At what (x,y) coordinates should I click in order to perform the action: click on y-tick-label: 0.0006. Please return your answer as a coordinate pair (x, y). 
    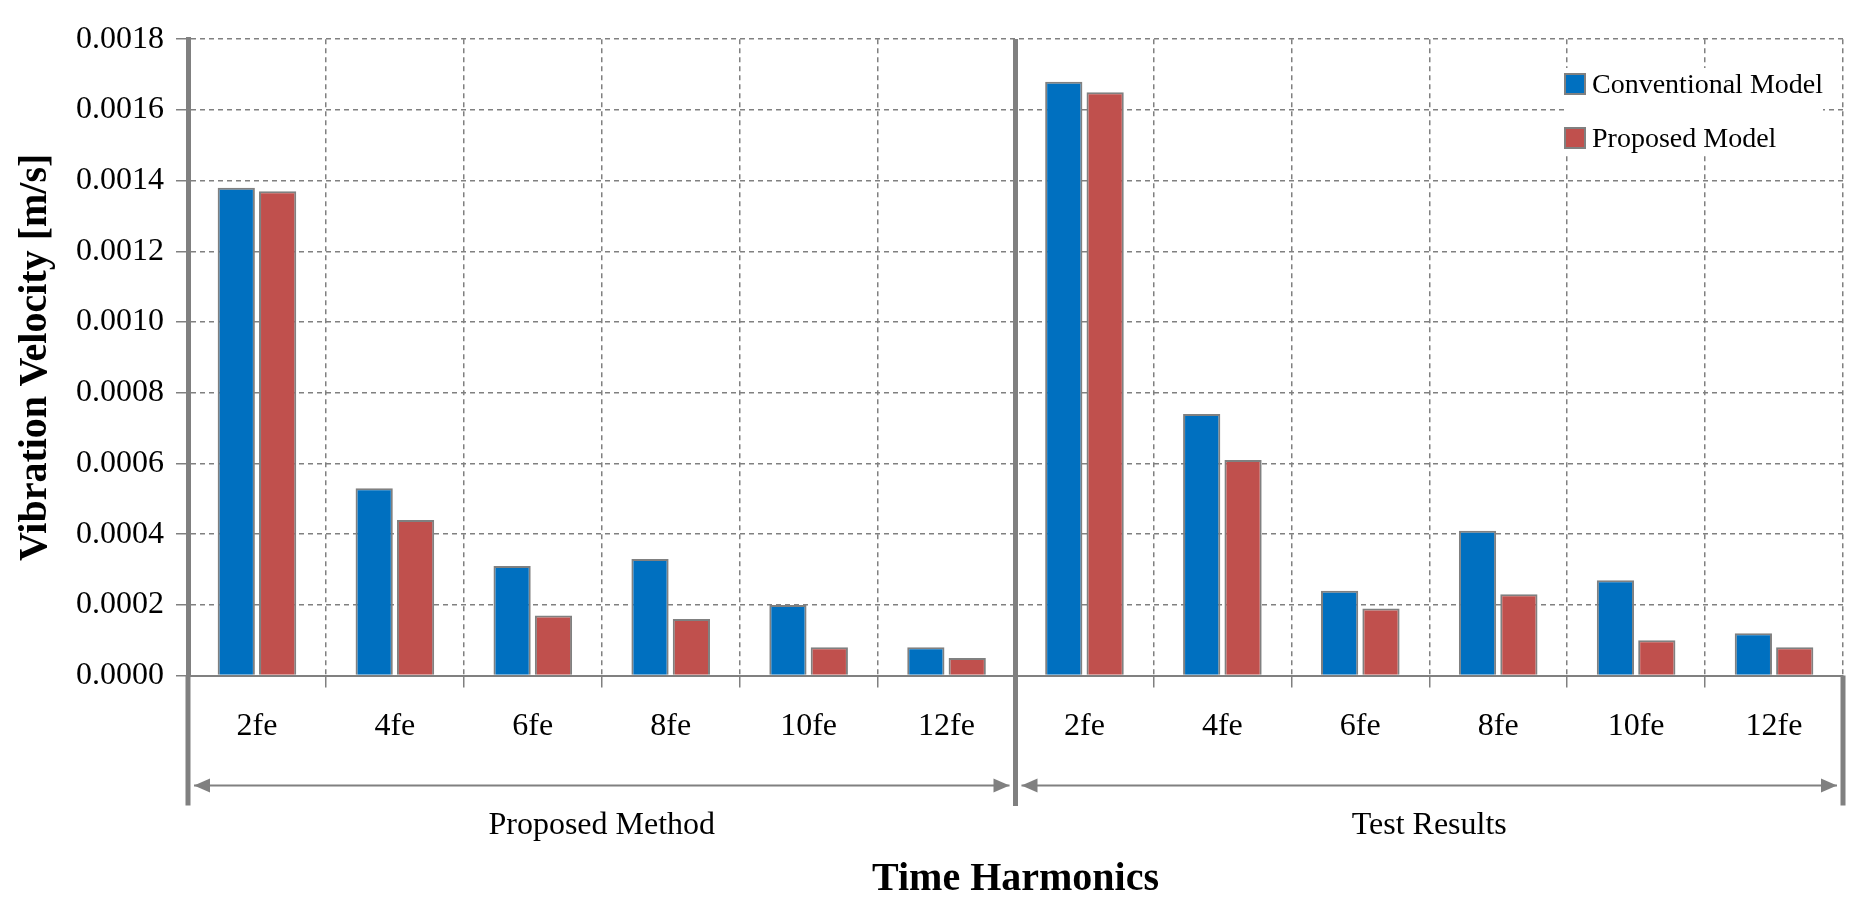
    Looking at the image, I should click on (120, 460).